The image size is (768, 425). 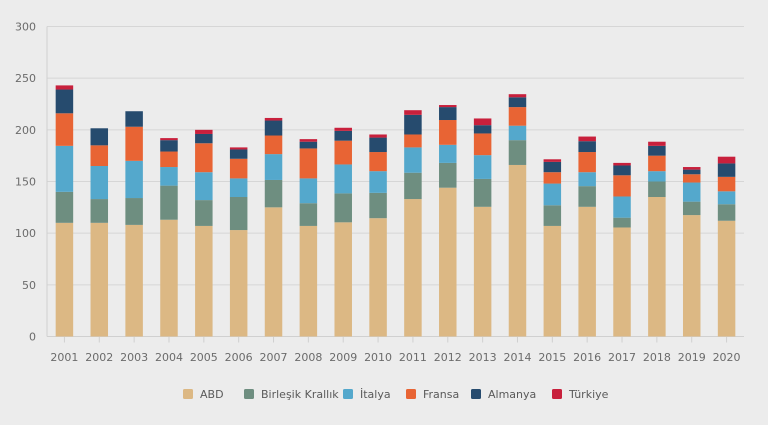 What do you see at coordinates (64, 129) in the screenshot?
I see `bar-segment-fransa-2001` at bounding box center [64, 129].